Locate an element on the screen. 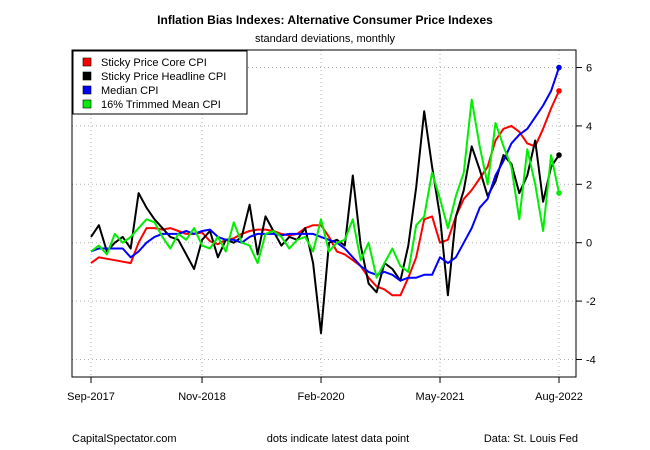  legend-label-trimmed-mean: 16% Trimmed Mean CPI is located at coordinates (161, 105).